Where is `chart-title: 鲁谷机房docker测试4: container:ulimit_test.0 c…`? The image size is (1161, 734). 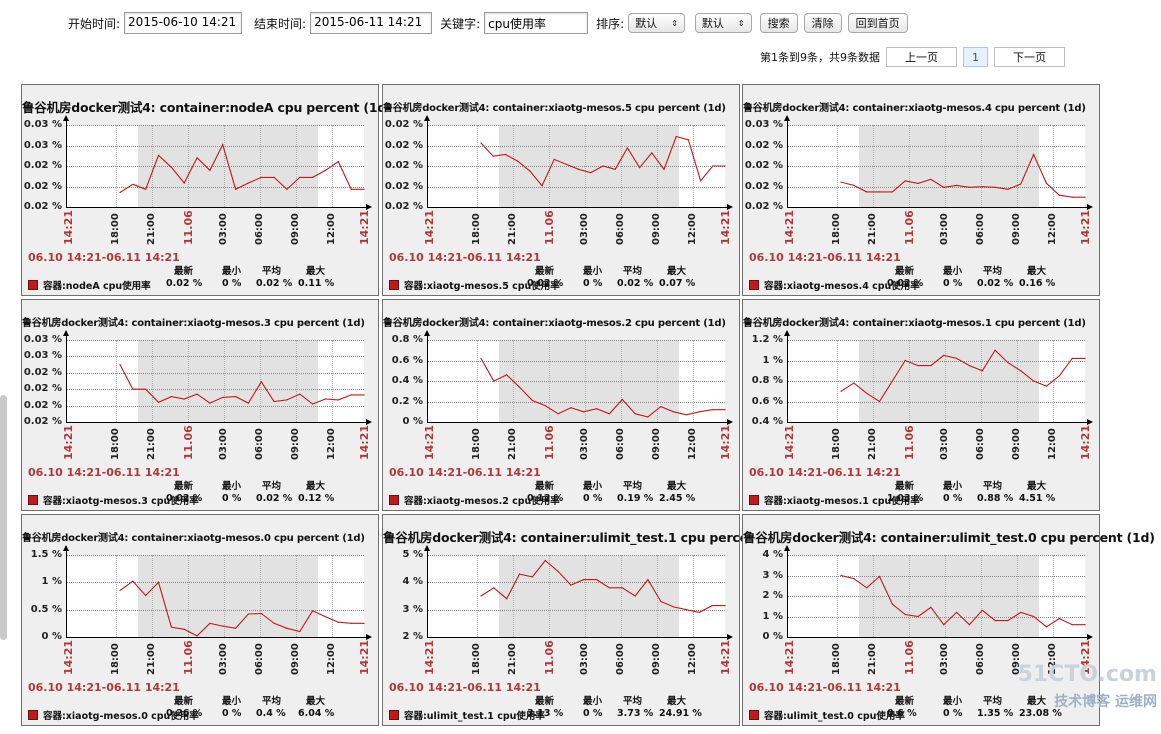 chart-title: 鲁谷机房docker测试4: container:ulimit_test.0 c… is located at coordinates (949, 537).